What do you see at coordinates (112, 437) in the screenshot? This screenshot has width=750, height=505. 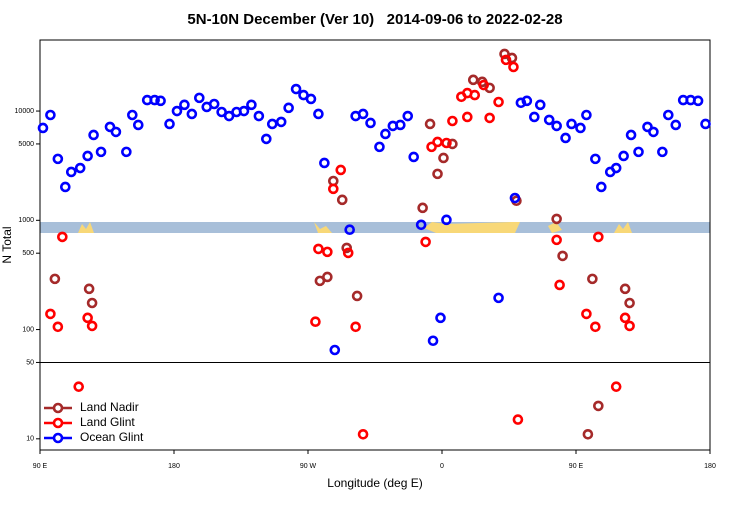 I see `legend-label: Ocean Glint` at bounding box center [112, 437].